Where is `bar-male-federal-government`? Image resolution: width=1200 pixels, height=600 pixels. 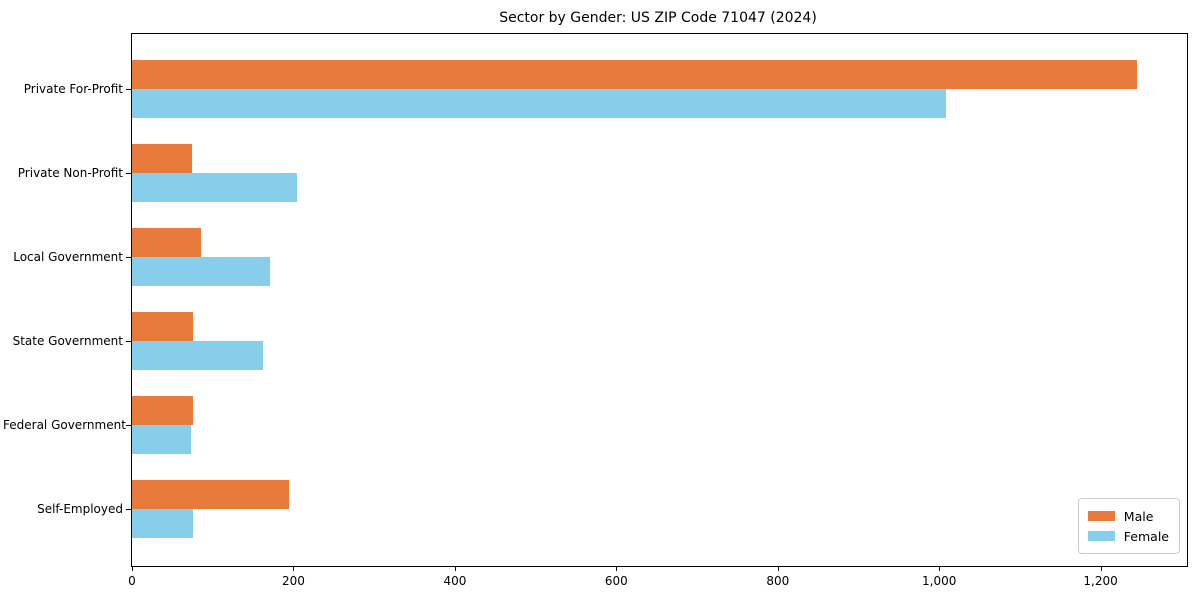
bar-male-federal-government is located at coordinates (163, 410).